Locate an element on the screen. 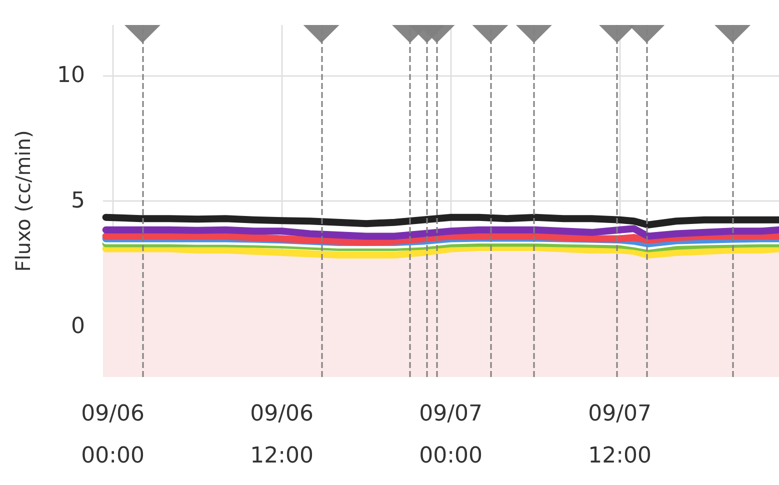  x-tick-label: 09/06 12:00 is located at coordinates (282, 435).